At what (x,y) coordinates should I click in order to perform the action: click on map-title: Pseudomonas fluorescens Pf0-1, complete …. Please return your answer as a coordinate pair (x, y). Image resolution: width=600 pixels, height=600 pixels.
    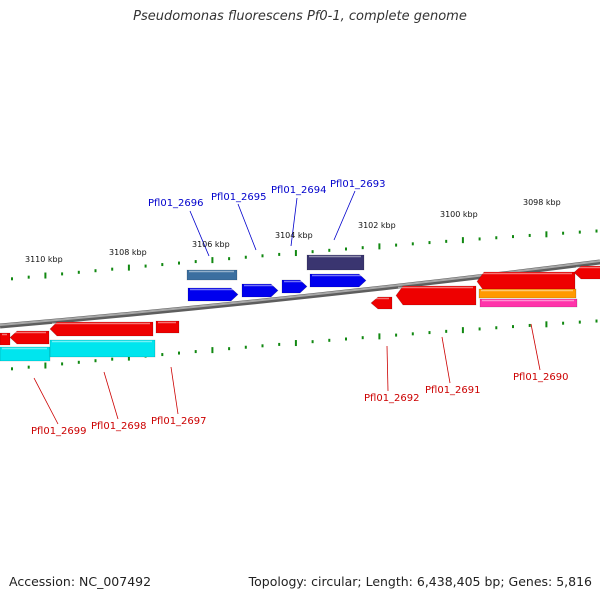
    Looking at the image, I should click on (300, 16).